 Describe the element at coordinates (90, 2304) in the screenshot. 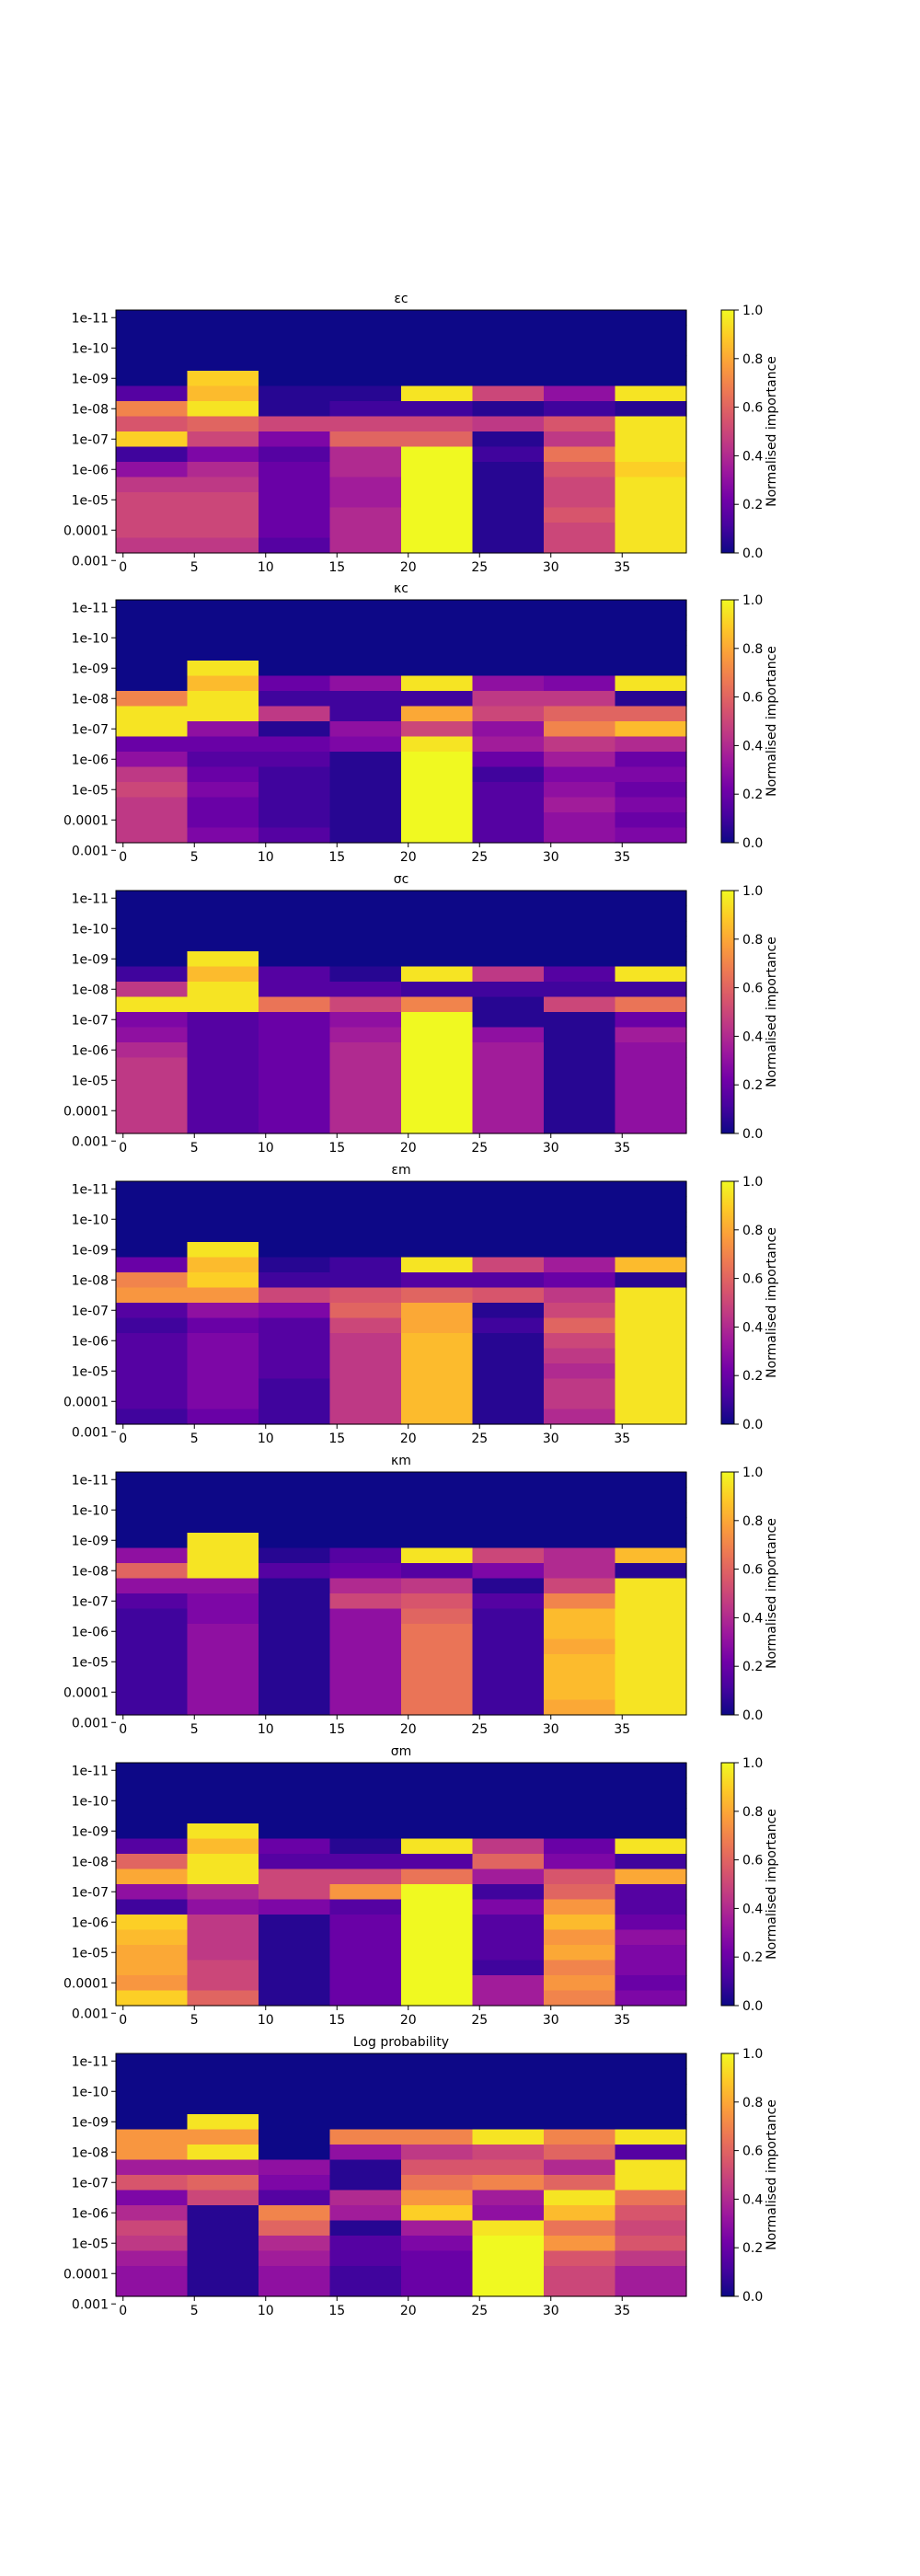

I see `y-tick-label: 0.001` at that location.